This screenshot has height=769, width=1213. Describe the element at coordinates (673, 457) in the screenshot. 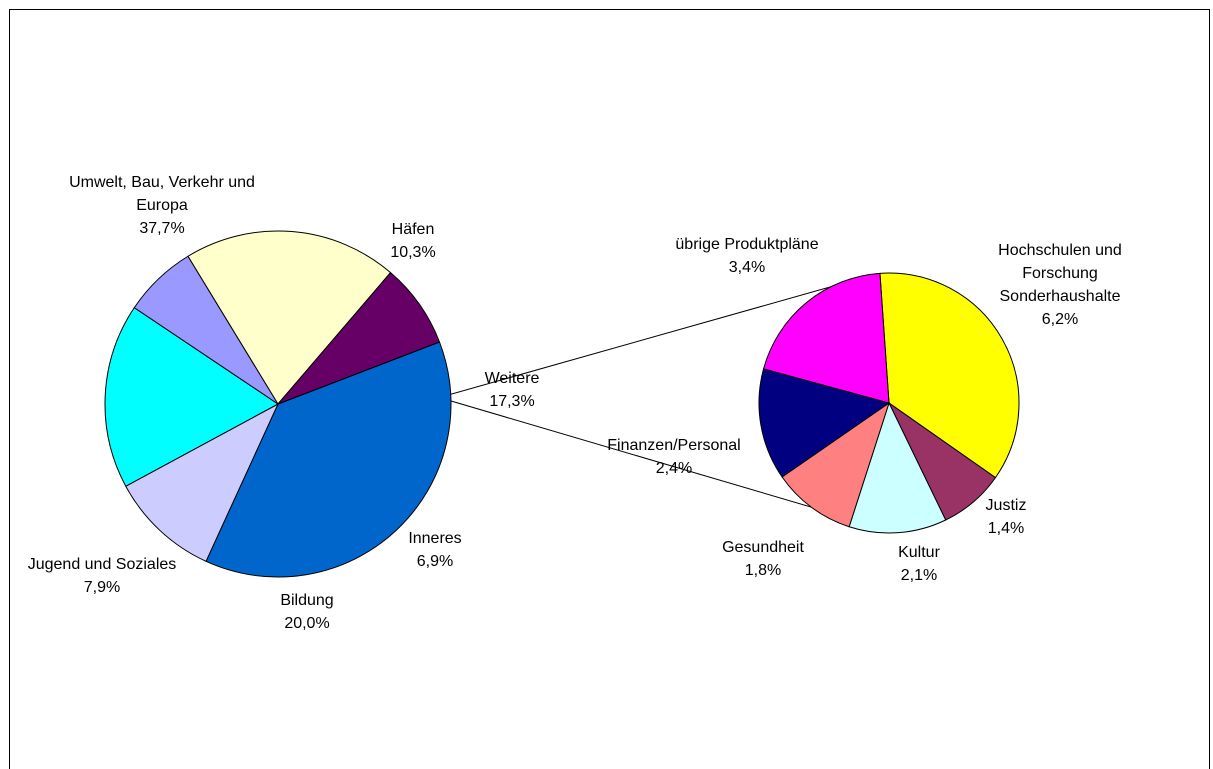

I see `slice-label-finanzen-personal: Finanzen/Personal 2,4%` at that location.